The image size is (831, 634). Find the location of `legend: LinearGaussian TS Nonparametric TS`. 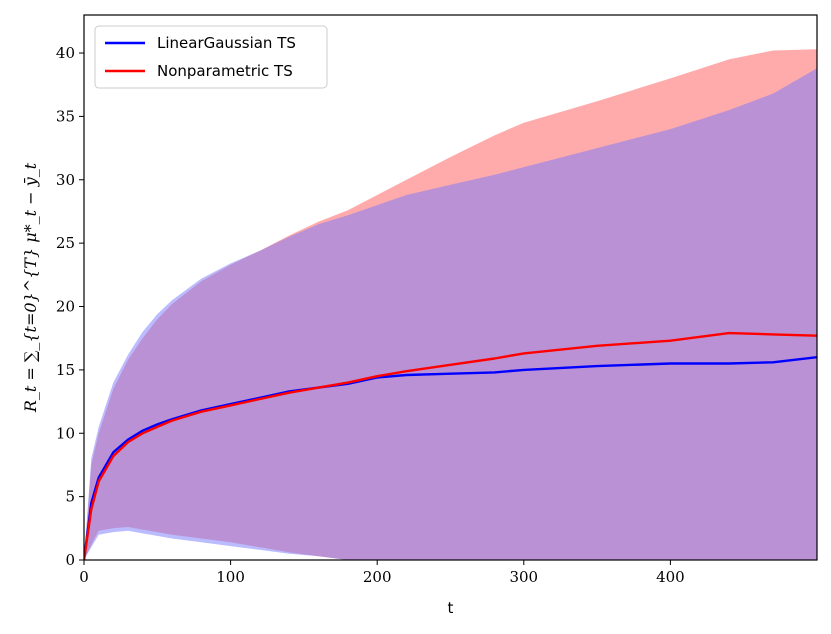

legend: LinearGaussian TS Nonparametric TS is located at coordinates (211, 57).